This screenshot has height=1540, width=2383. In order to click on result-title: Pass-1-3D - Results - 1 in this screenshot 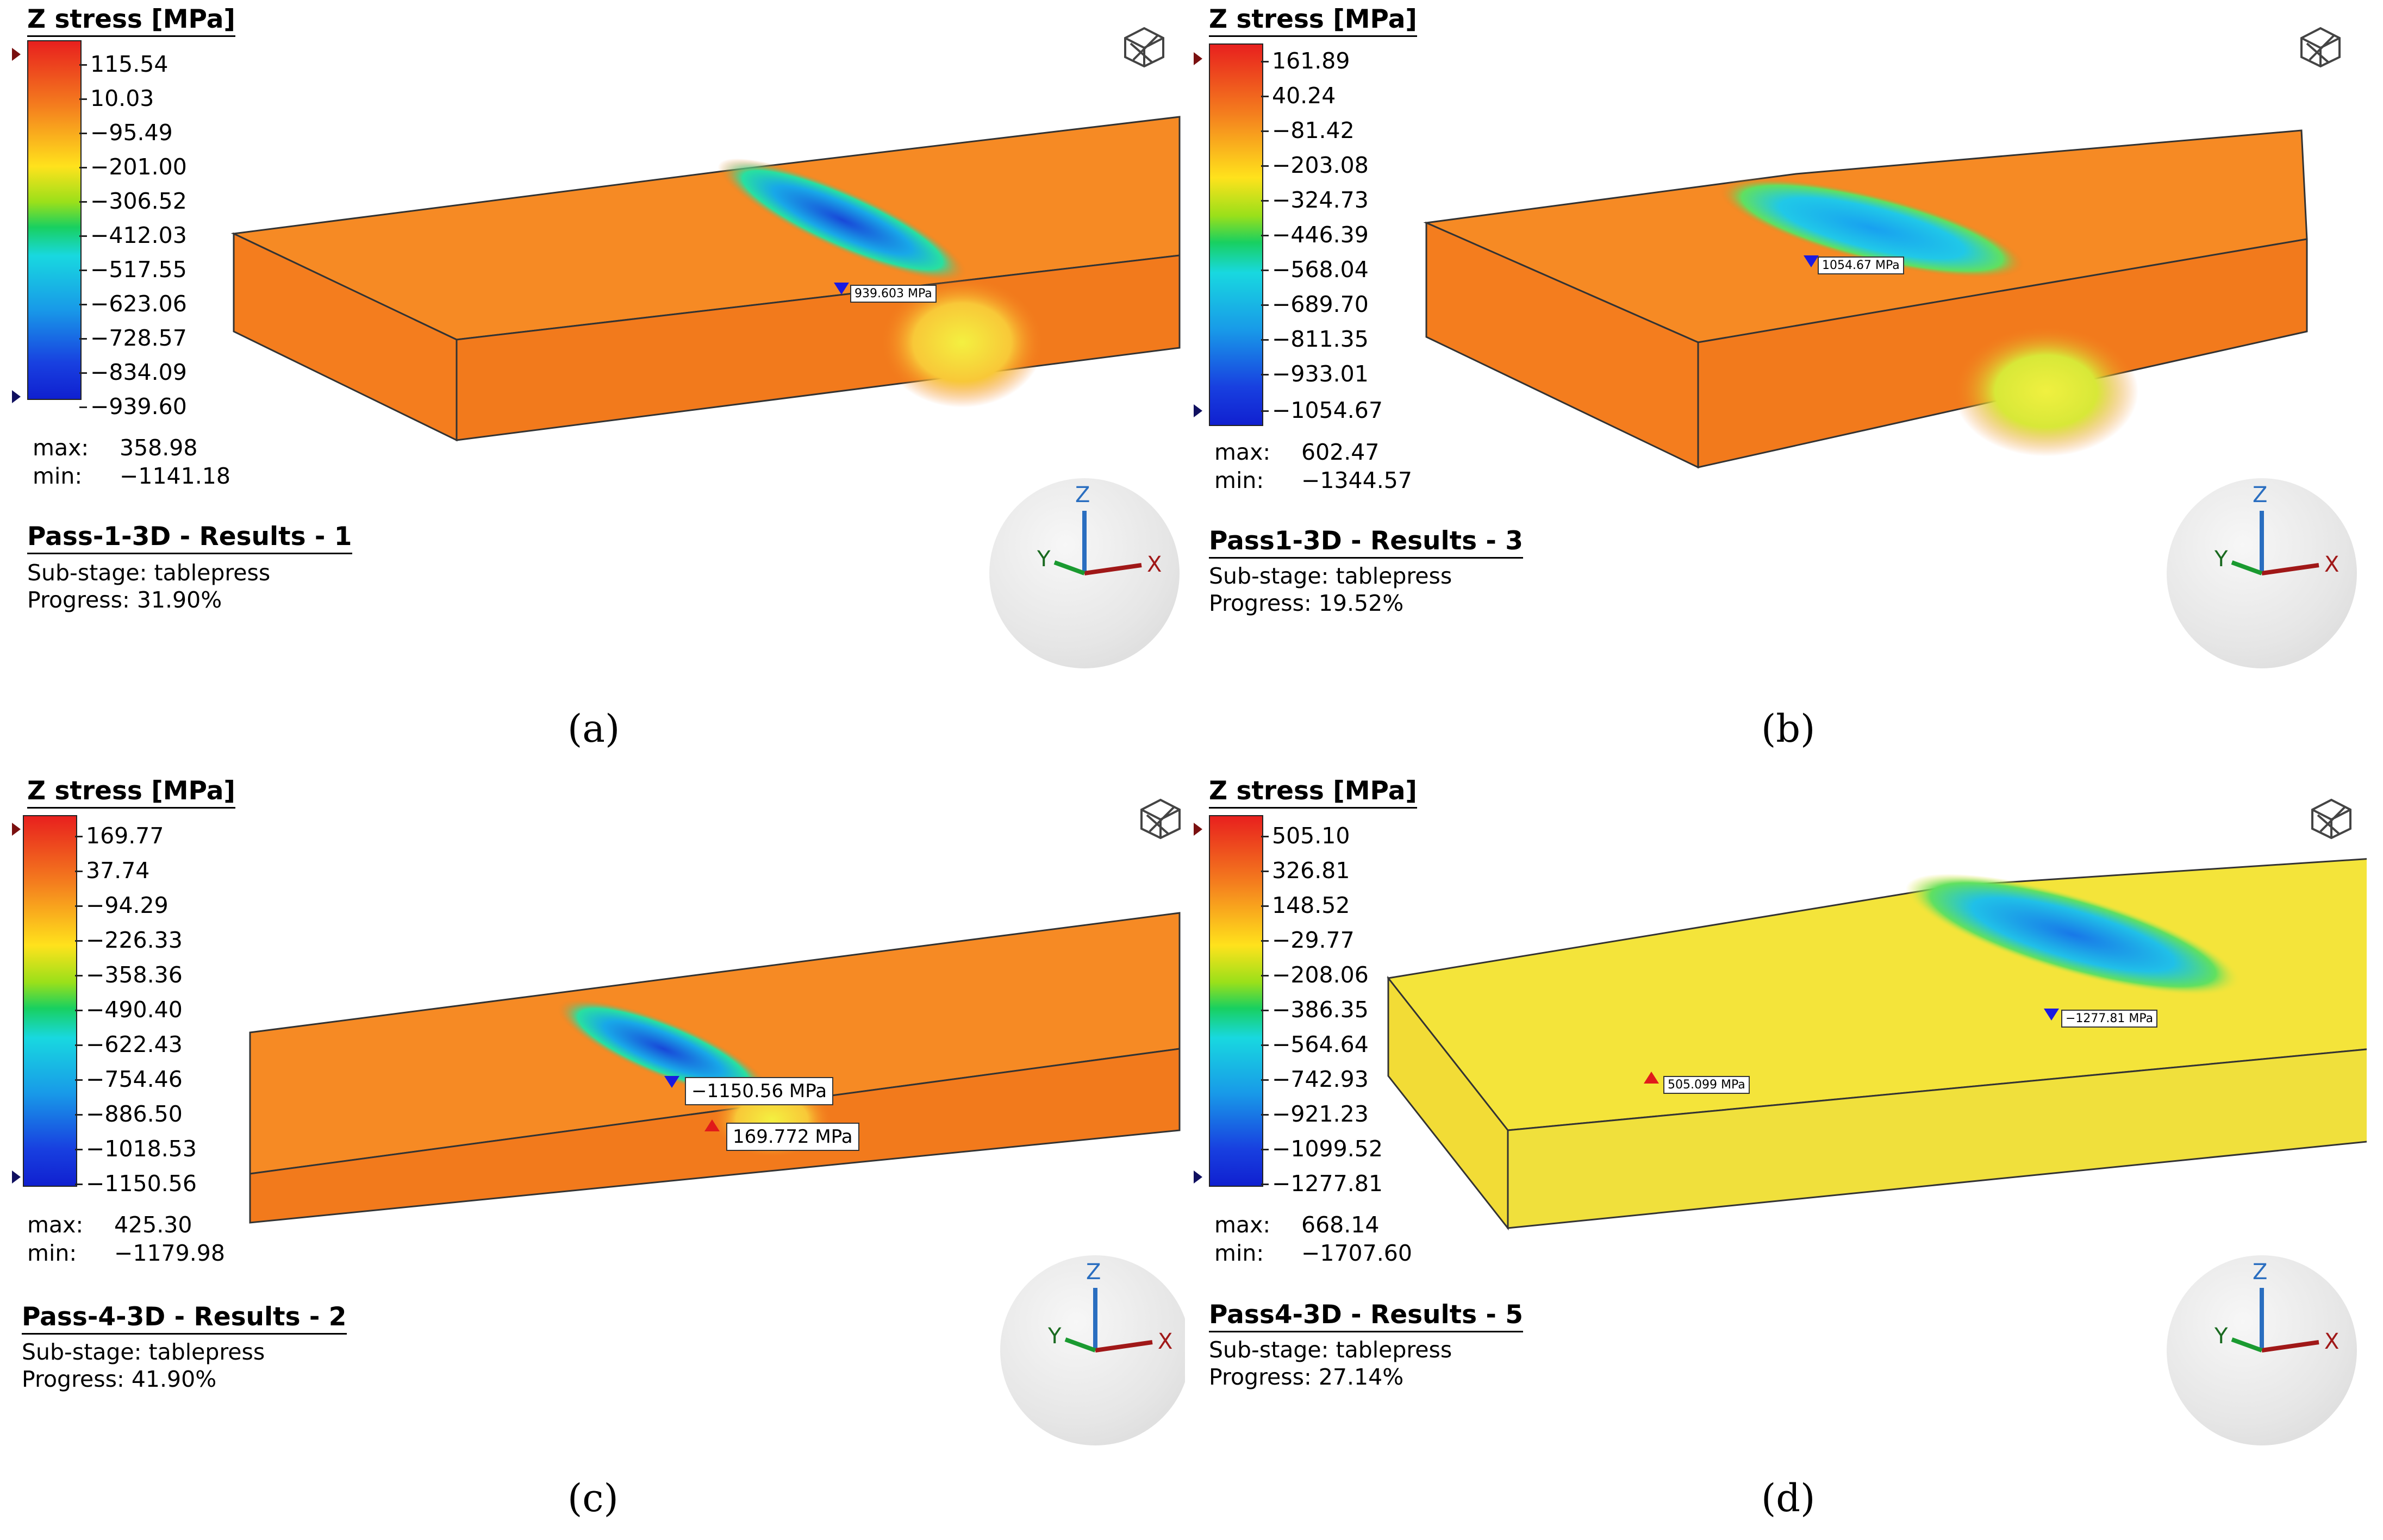, I will do `click(189, 538)`.